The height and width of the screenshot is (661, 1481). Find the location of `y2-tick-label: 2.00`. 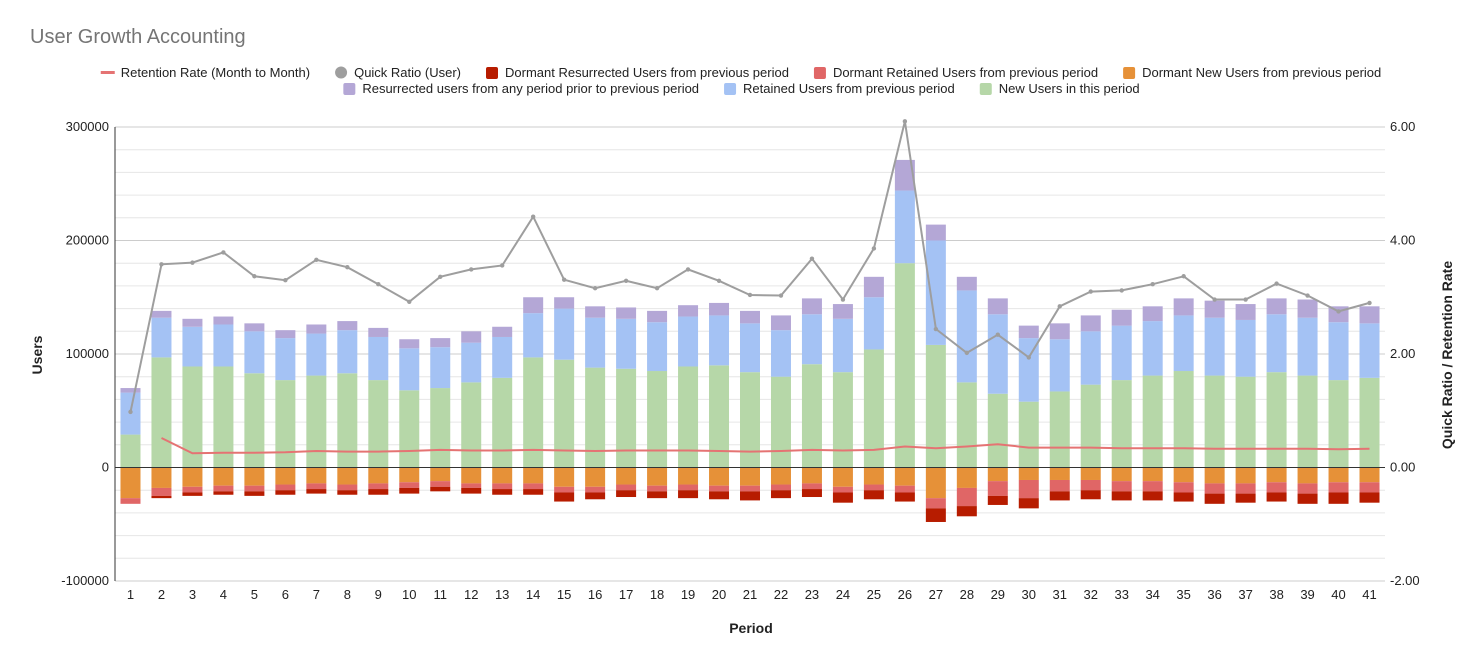

y2-tick-label: 2.00 is located at coordinates (1402, 353).